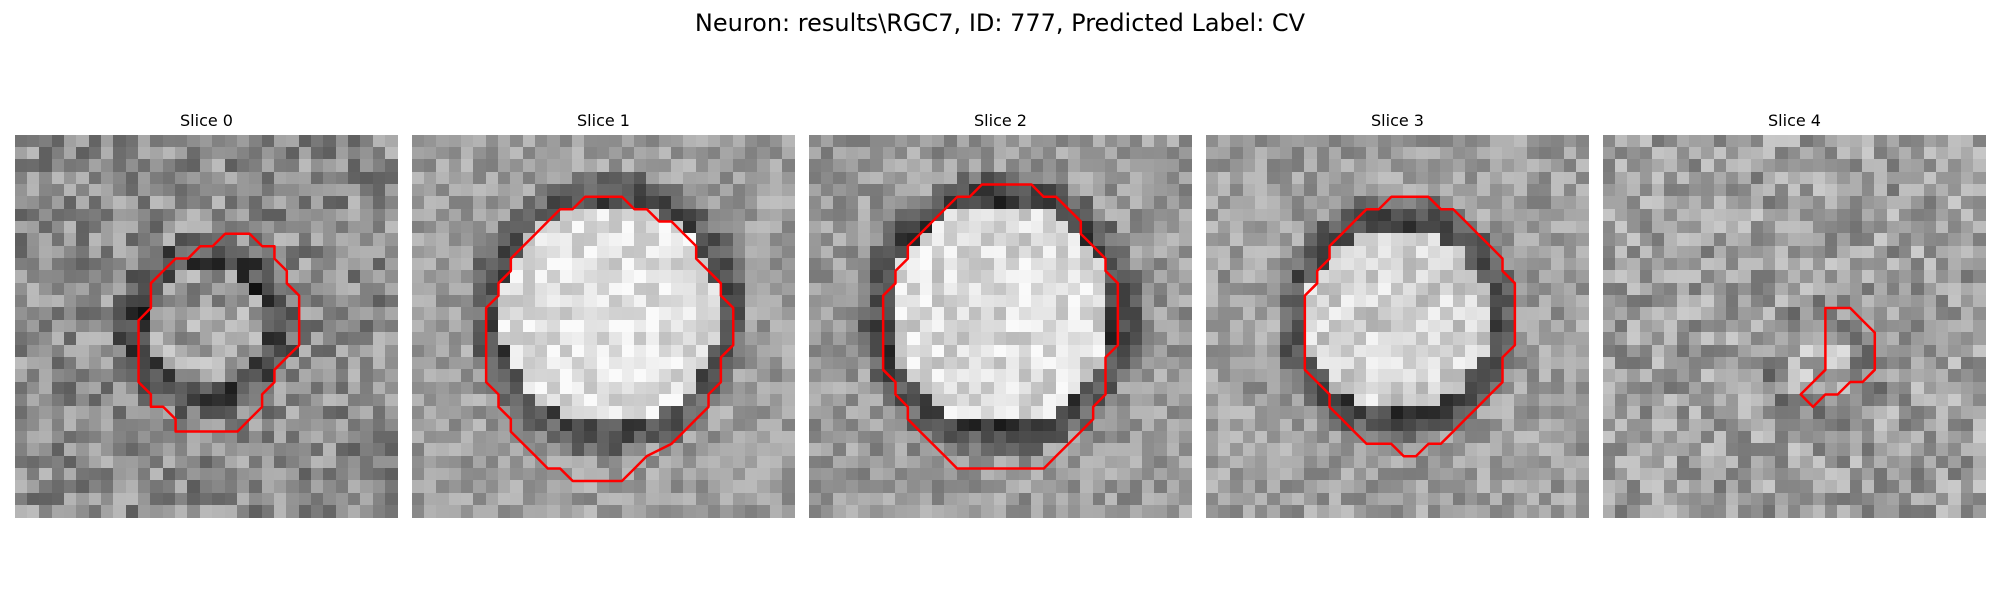 Image resolution: width=2000 pixels, height=600 pixels. I want to click on slice-panel-3: Slice 3, so click(1397, 313).